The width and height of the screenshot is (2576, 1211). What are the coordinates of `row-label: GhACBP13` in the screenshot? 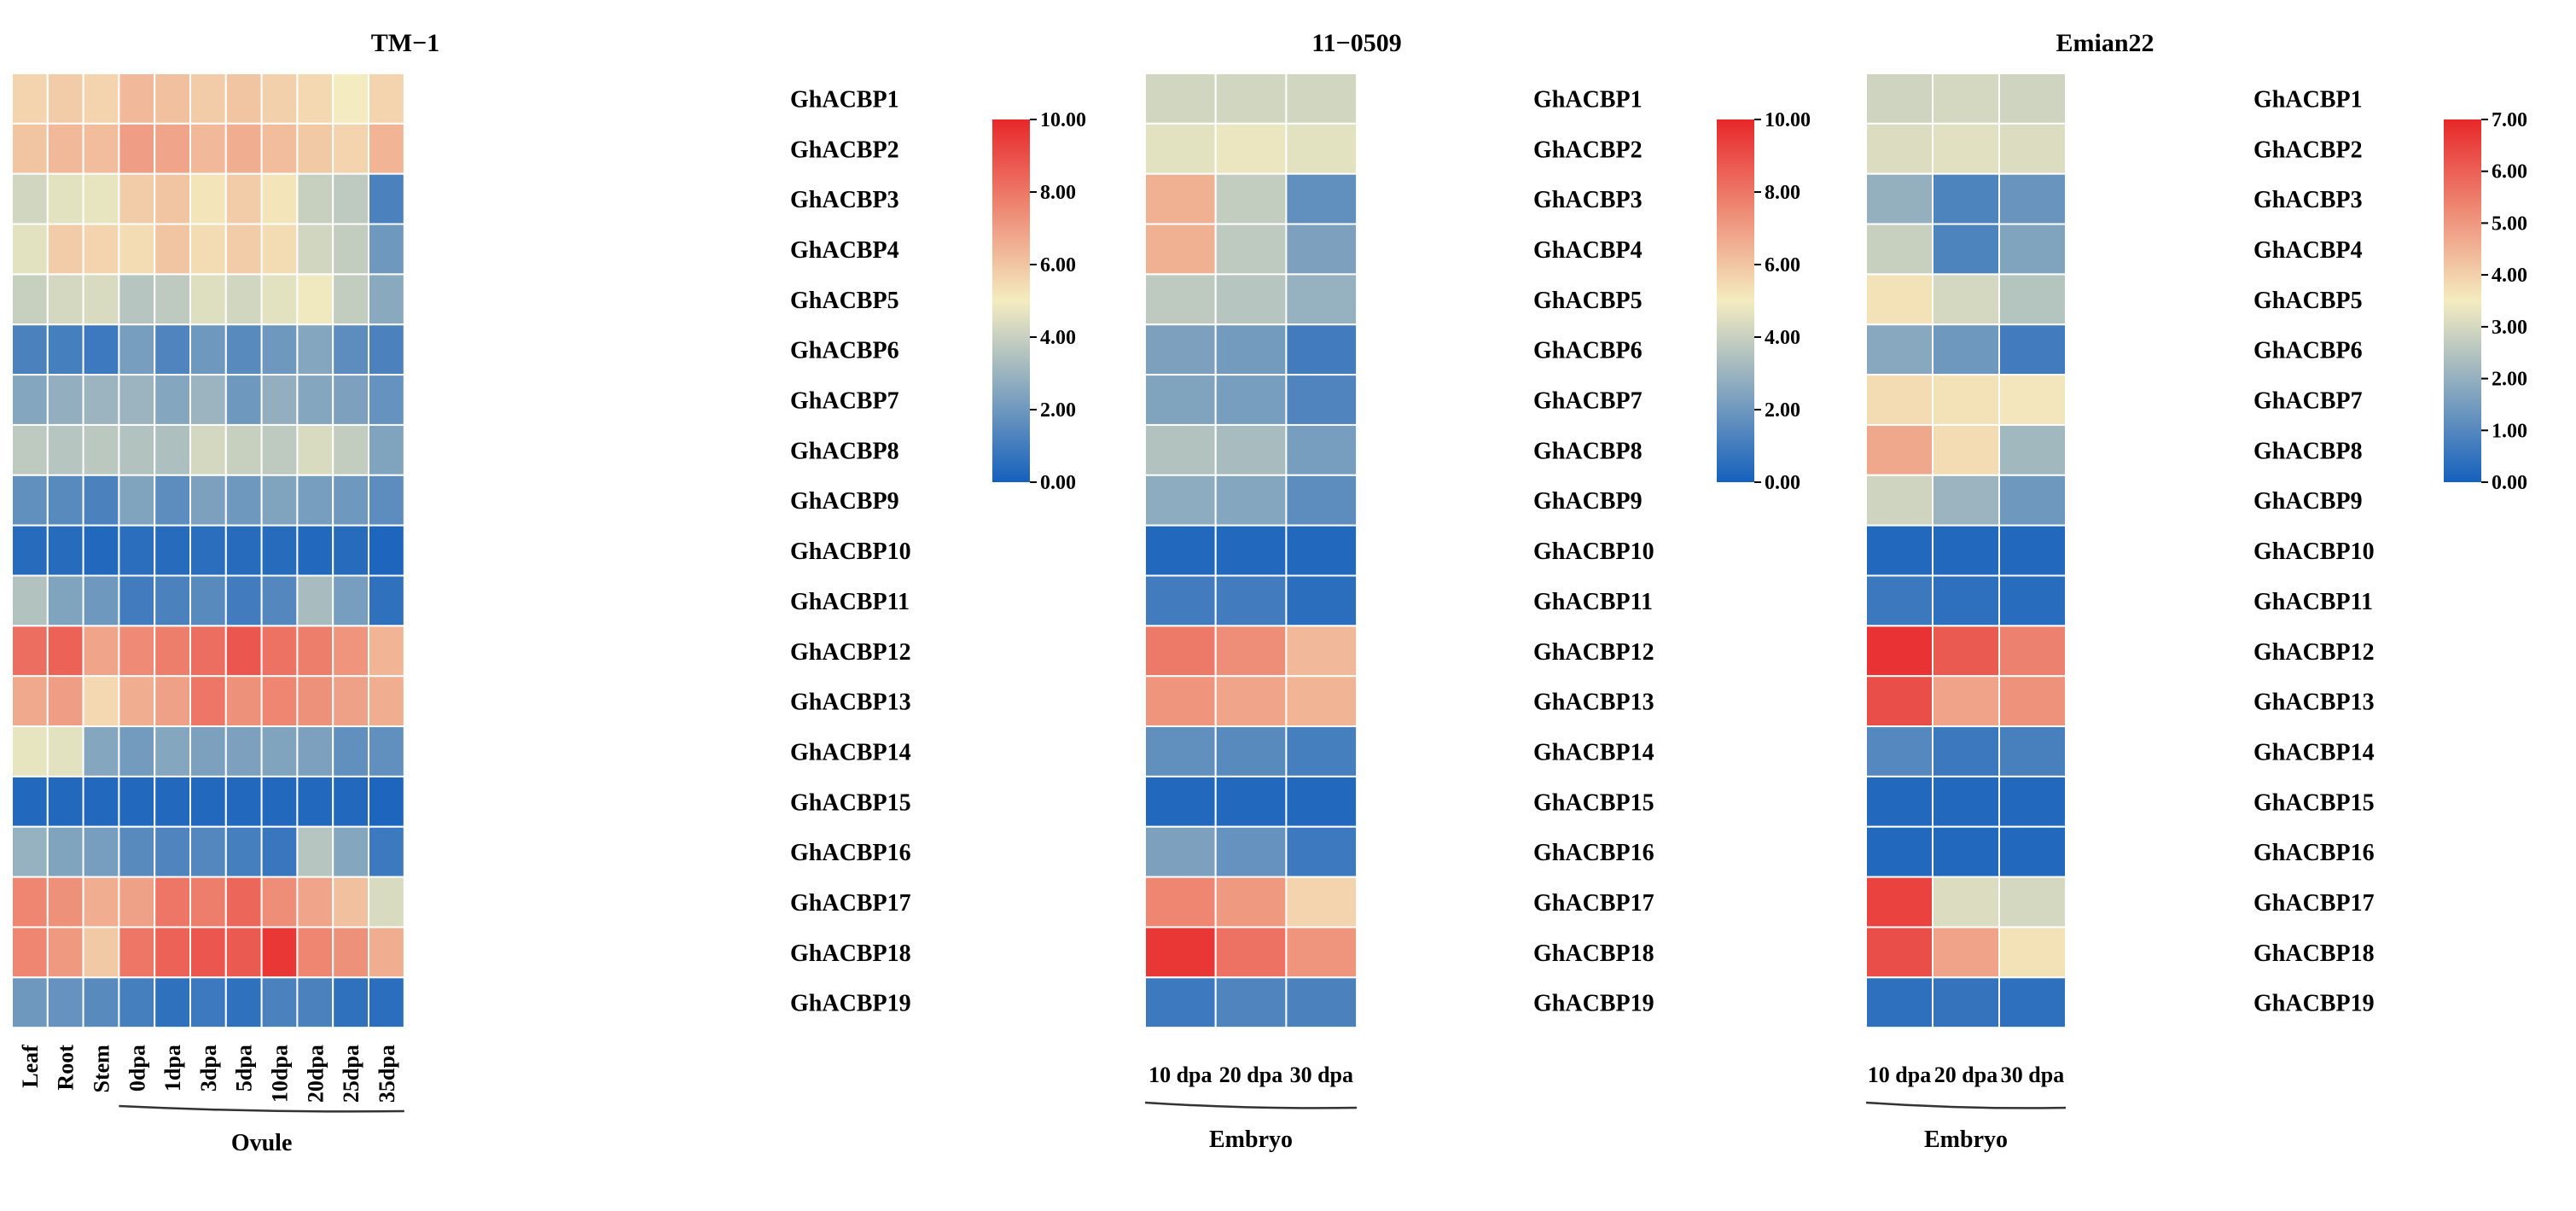 It's located at (2314, 703).